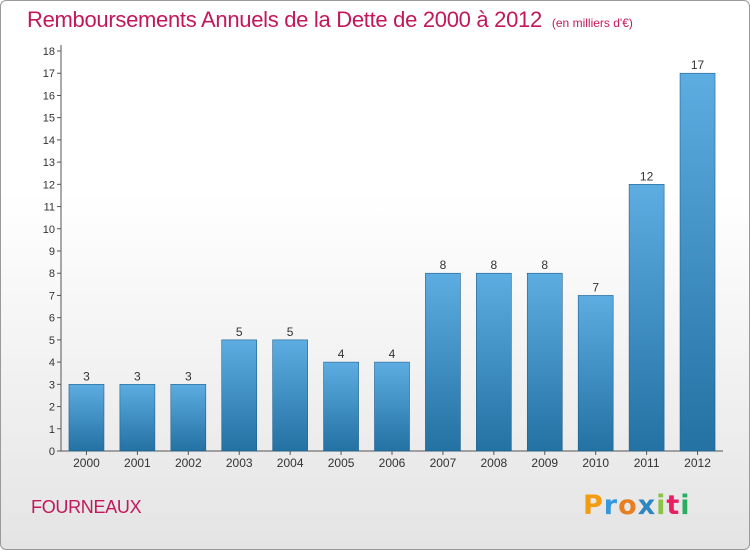 The width and height of the screenshot is (750, 550). What do you see at coordinates (49, 52) in the screenshot?
I see `y-tick-label: 18` at bounding box center [49, 52].